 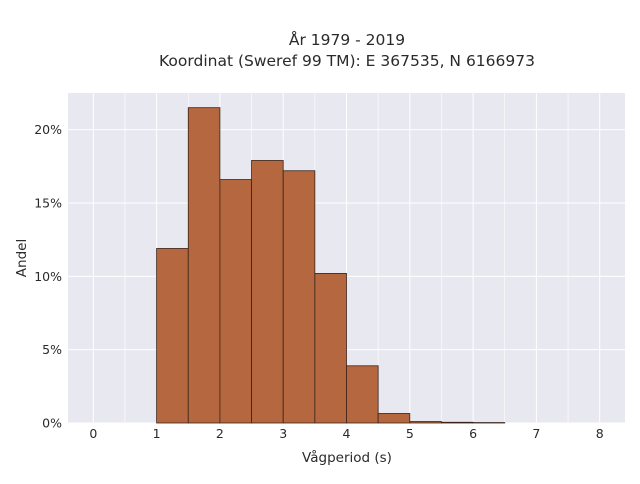 What do you see at coordinates (347, 39) in the screenshot?
I see `chart-title-line-1: År 1979 - 2019` at bounding box center [347, 39].